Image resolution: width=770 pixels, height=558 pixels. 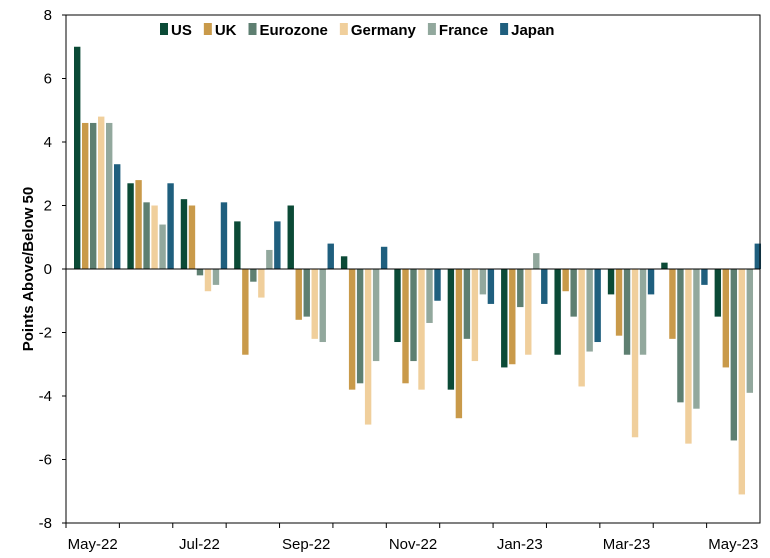 I want to click on legend-swatch-germany, so click(x=343, y=29).